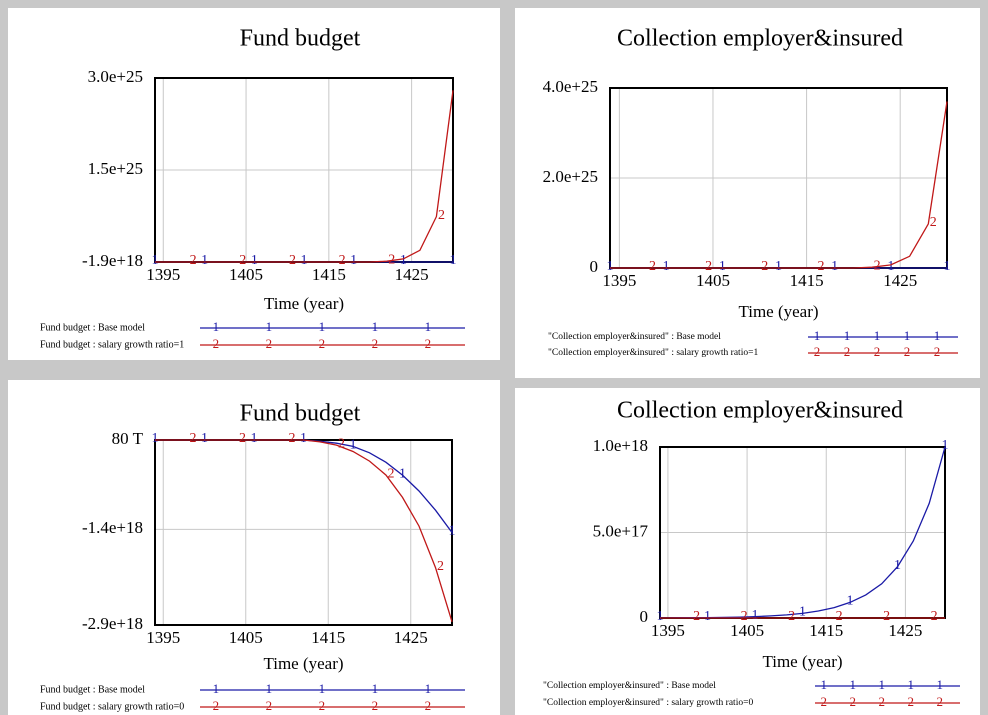 This screenshot has width=988, height=715. Describe the element at coordinates (303, 532) in the screenshot. I see `plot-area` at that location.